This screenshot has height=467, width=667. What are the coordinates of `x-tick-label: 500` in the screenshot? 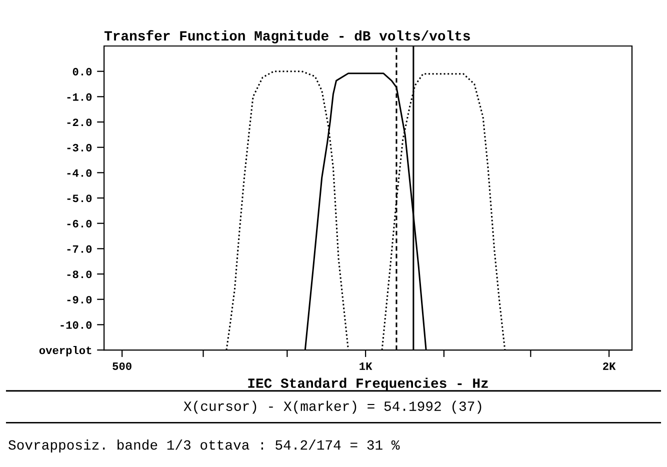 It's located at (122, 366).